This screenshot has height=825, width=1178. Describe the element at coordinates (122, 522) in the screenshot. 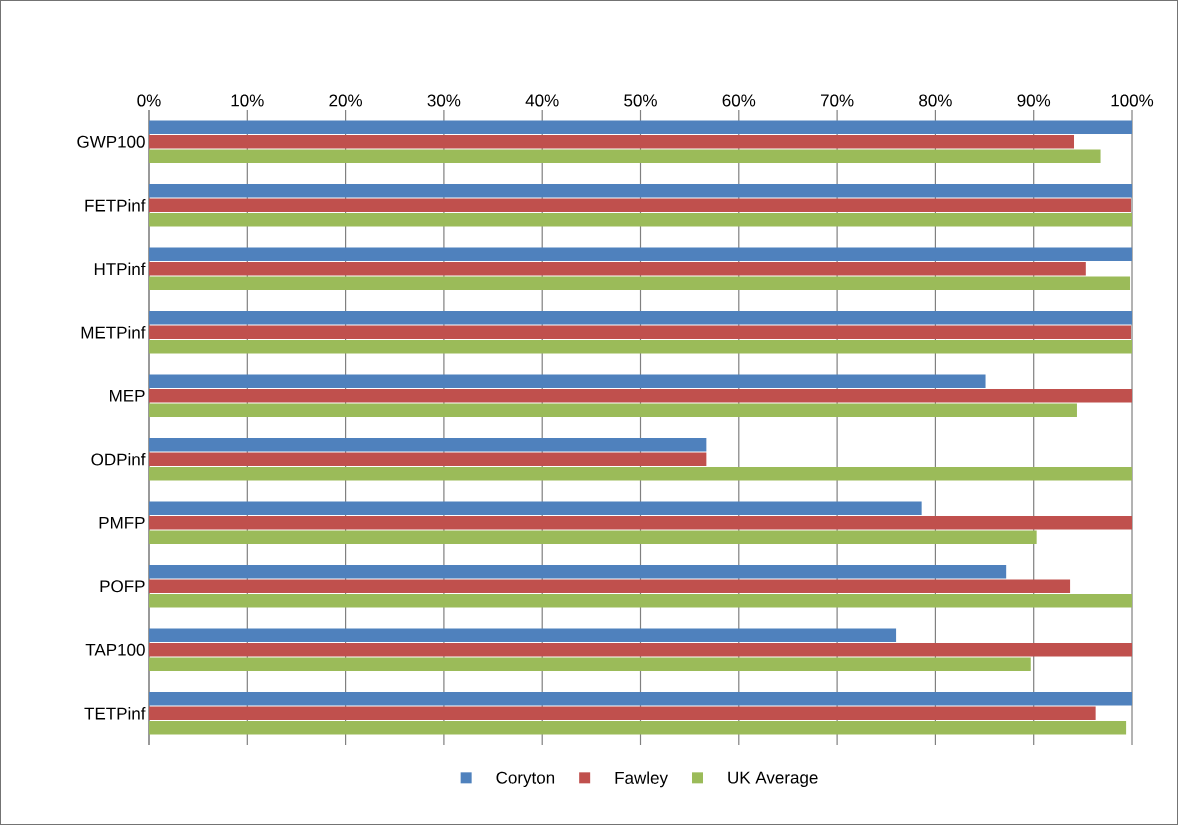

I see `y-tick-label: PMFP` at that location.